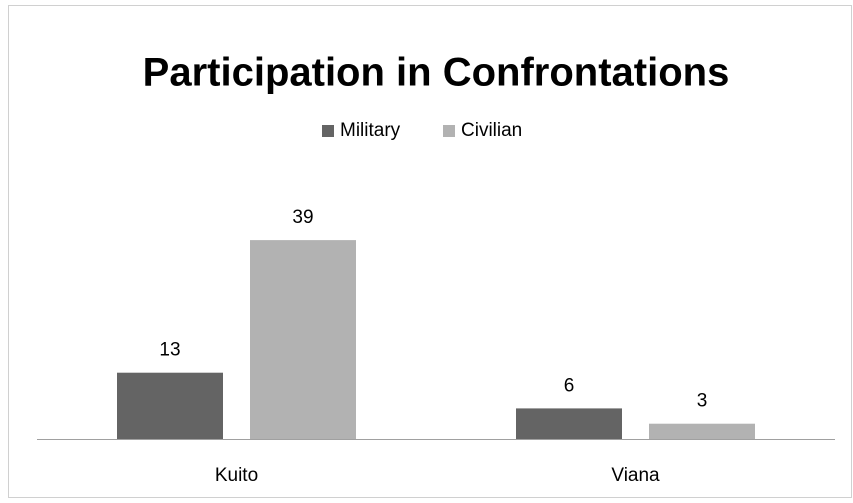 Image resolution: width=853 pixels, height=503 pixels. What do you see at coordinates (635, 475) in the screenshot?
I see `x-tick-label: Viana` at bounding box center [635, 475].